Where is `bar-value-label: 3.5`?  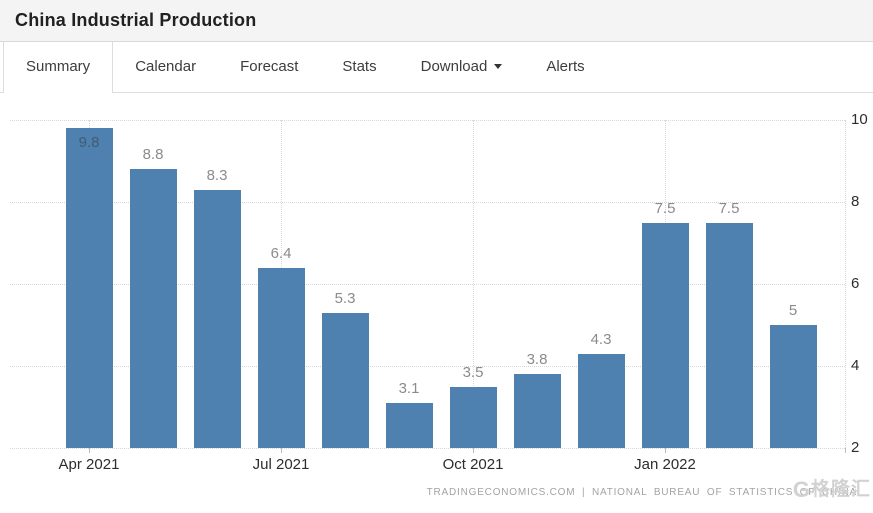 bar-value-label: 3.5 is located at coordinates (473, 372).